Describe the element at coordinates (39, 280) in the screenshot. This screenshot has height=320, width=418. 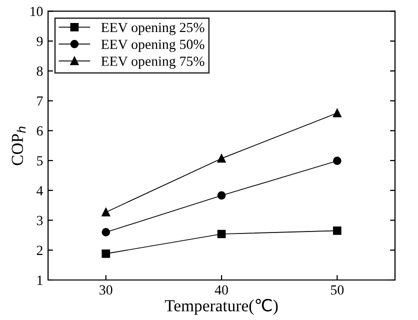
I see `y-tick-label: 1` at that location.